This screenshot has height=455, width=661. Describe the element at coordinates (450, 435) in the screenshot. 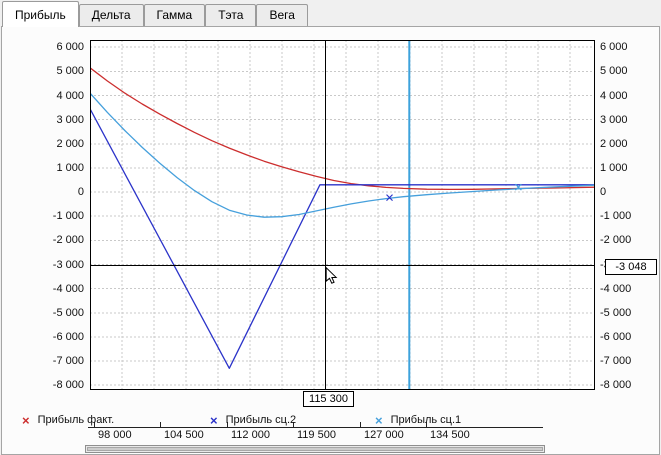

I see `x-tick-label: 134 500` at that location.